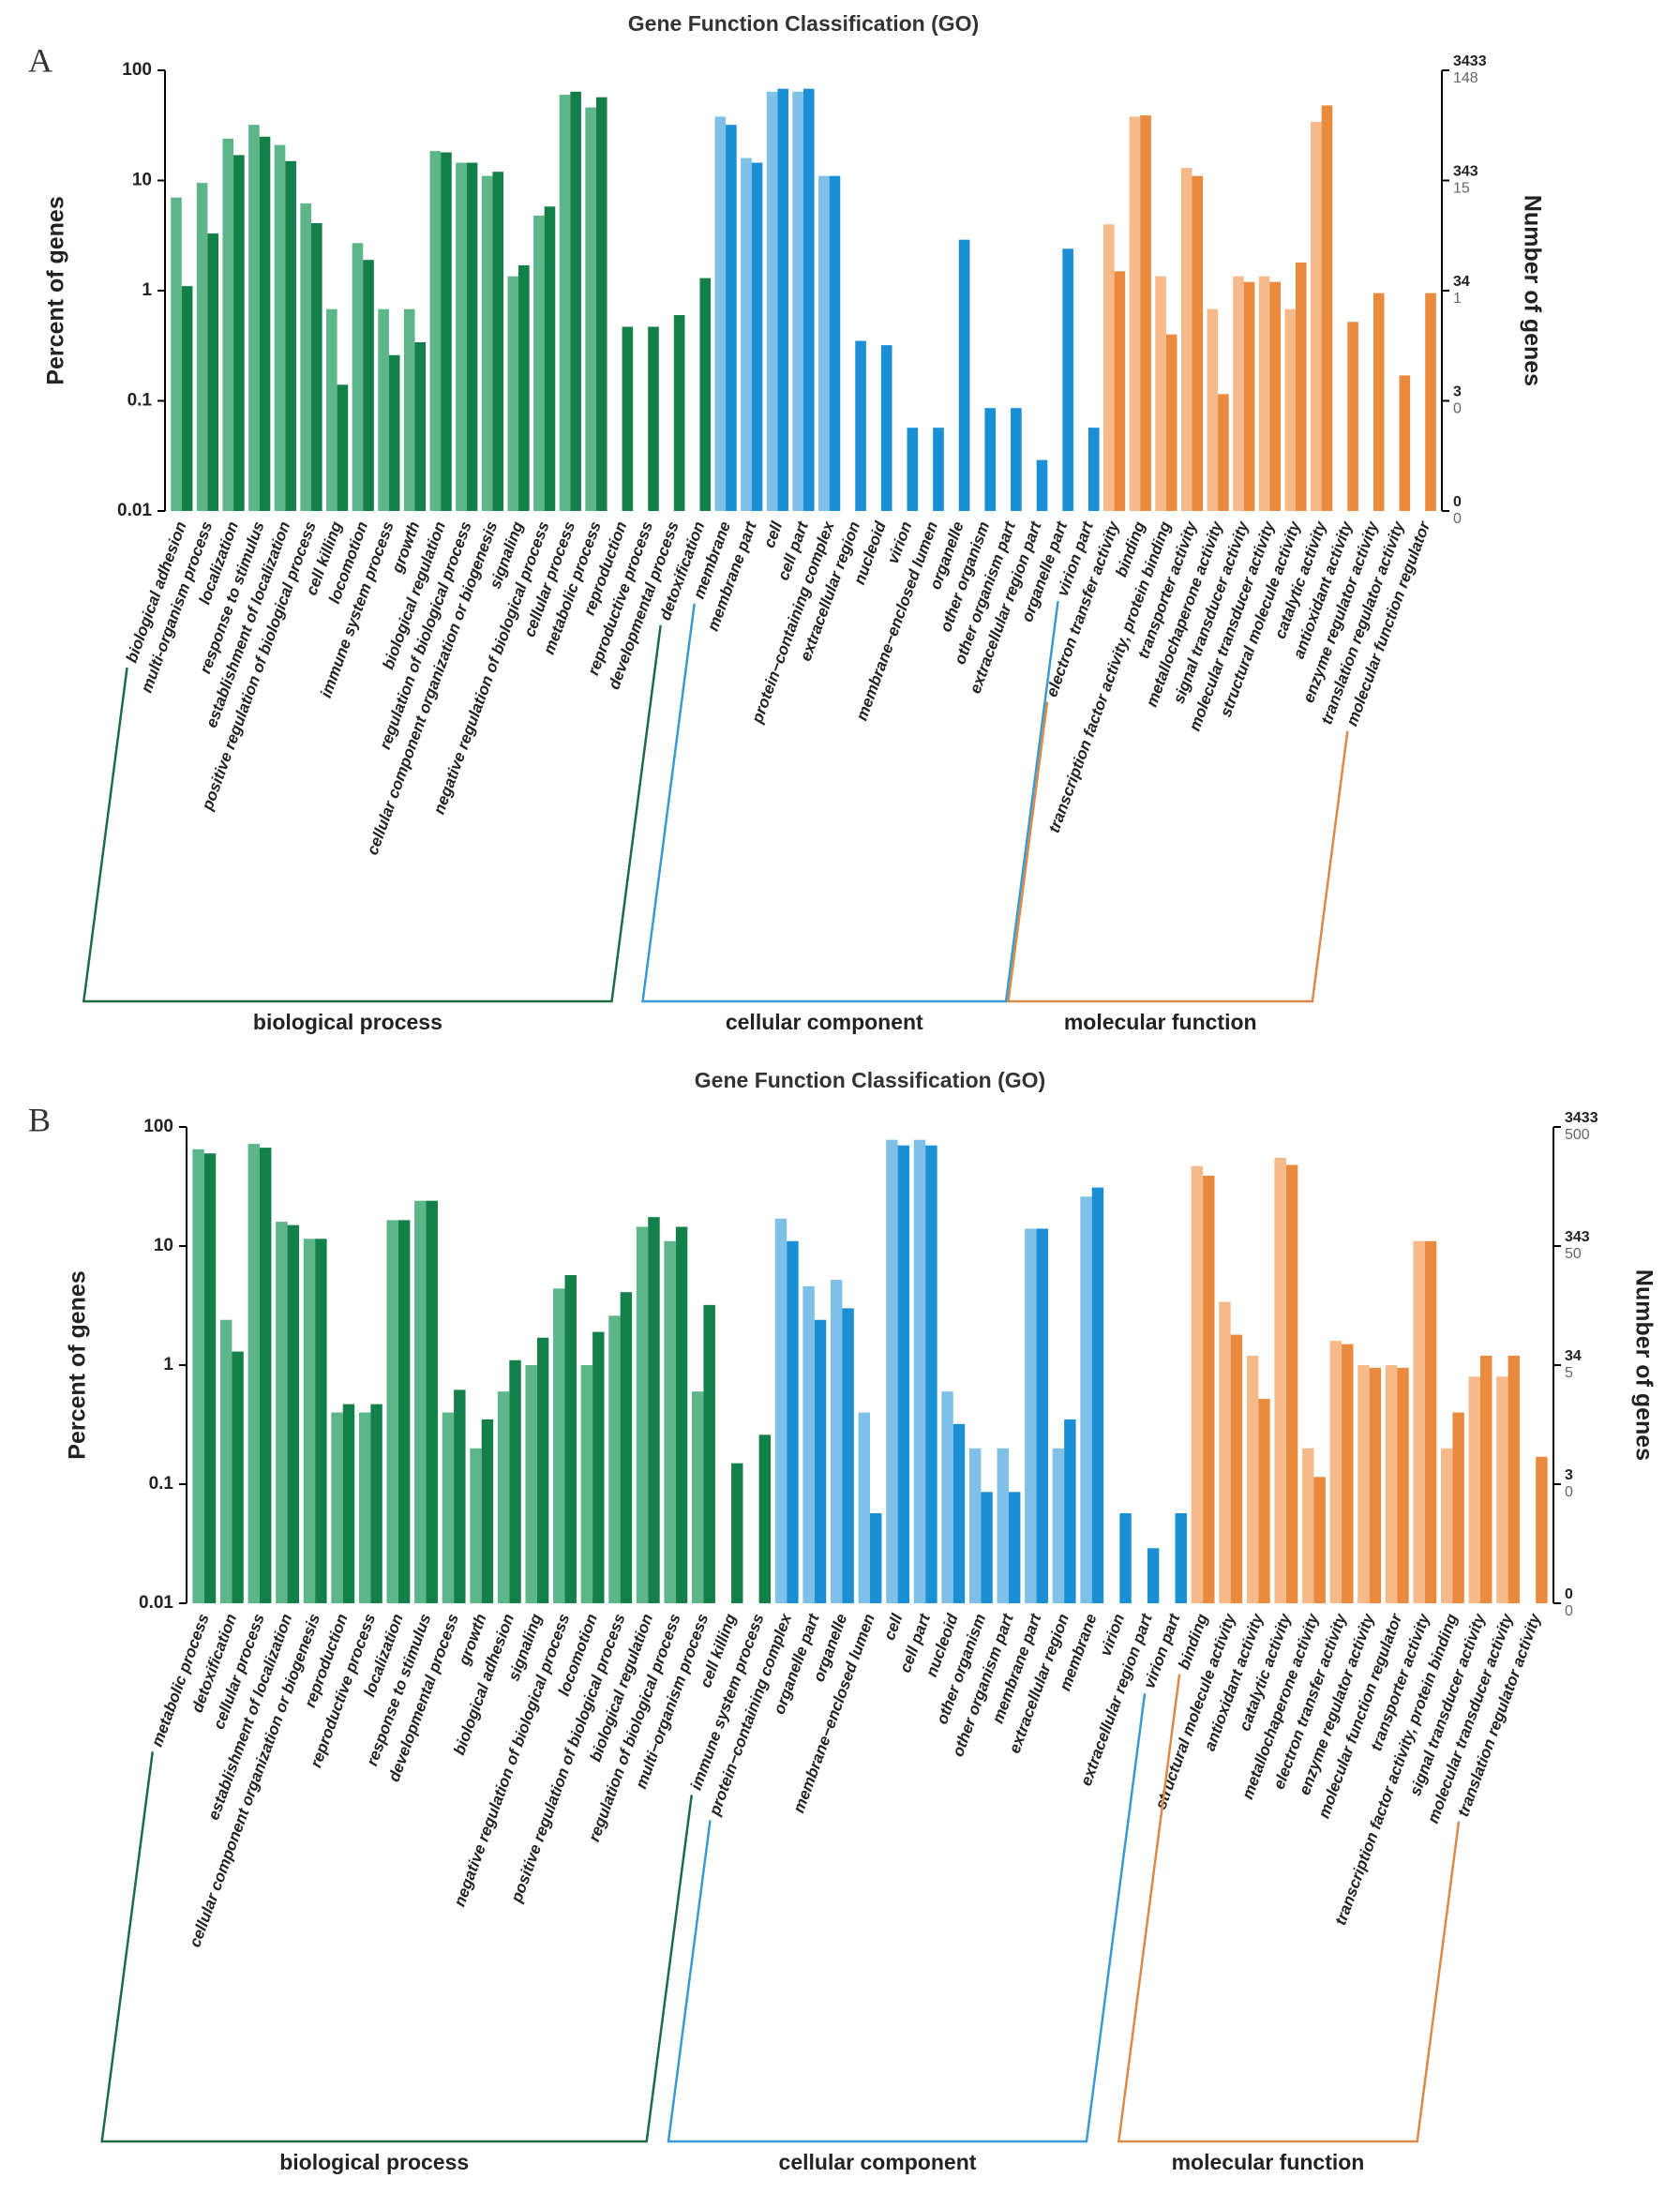 The image size is (1680, 2193). What do you see at coordinates (1577, 1237) in the screenshot?
I see `y2-tick-label: 343` at bounding box center [1577, 1237].